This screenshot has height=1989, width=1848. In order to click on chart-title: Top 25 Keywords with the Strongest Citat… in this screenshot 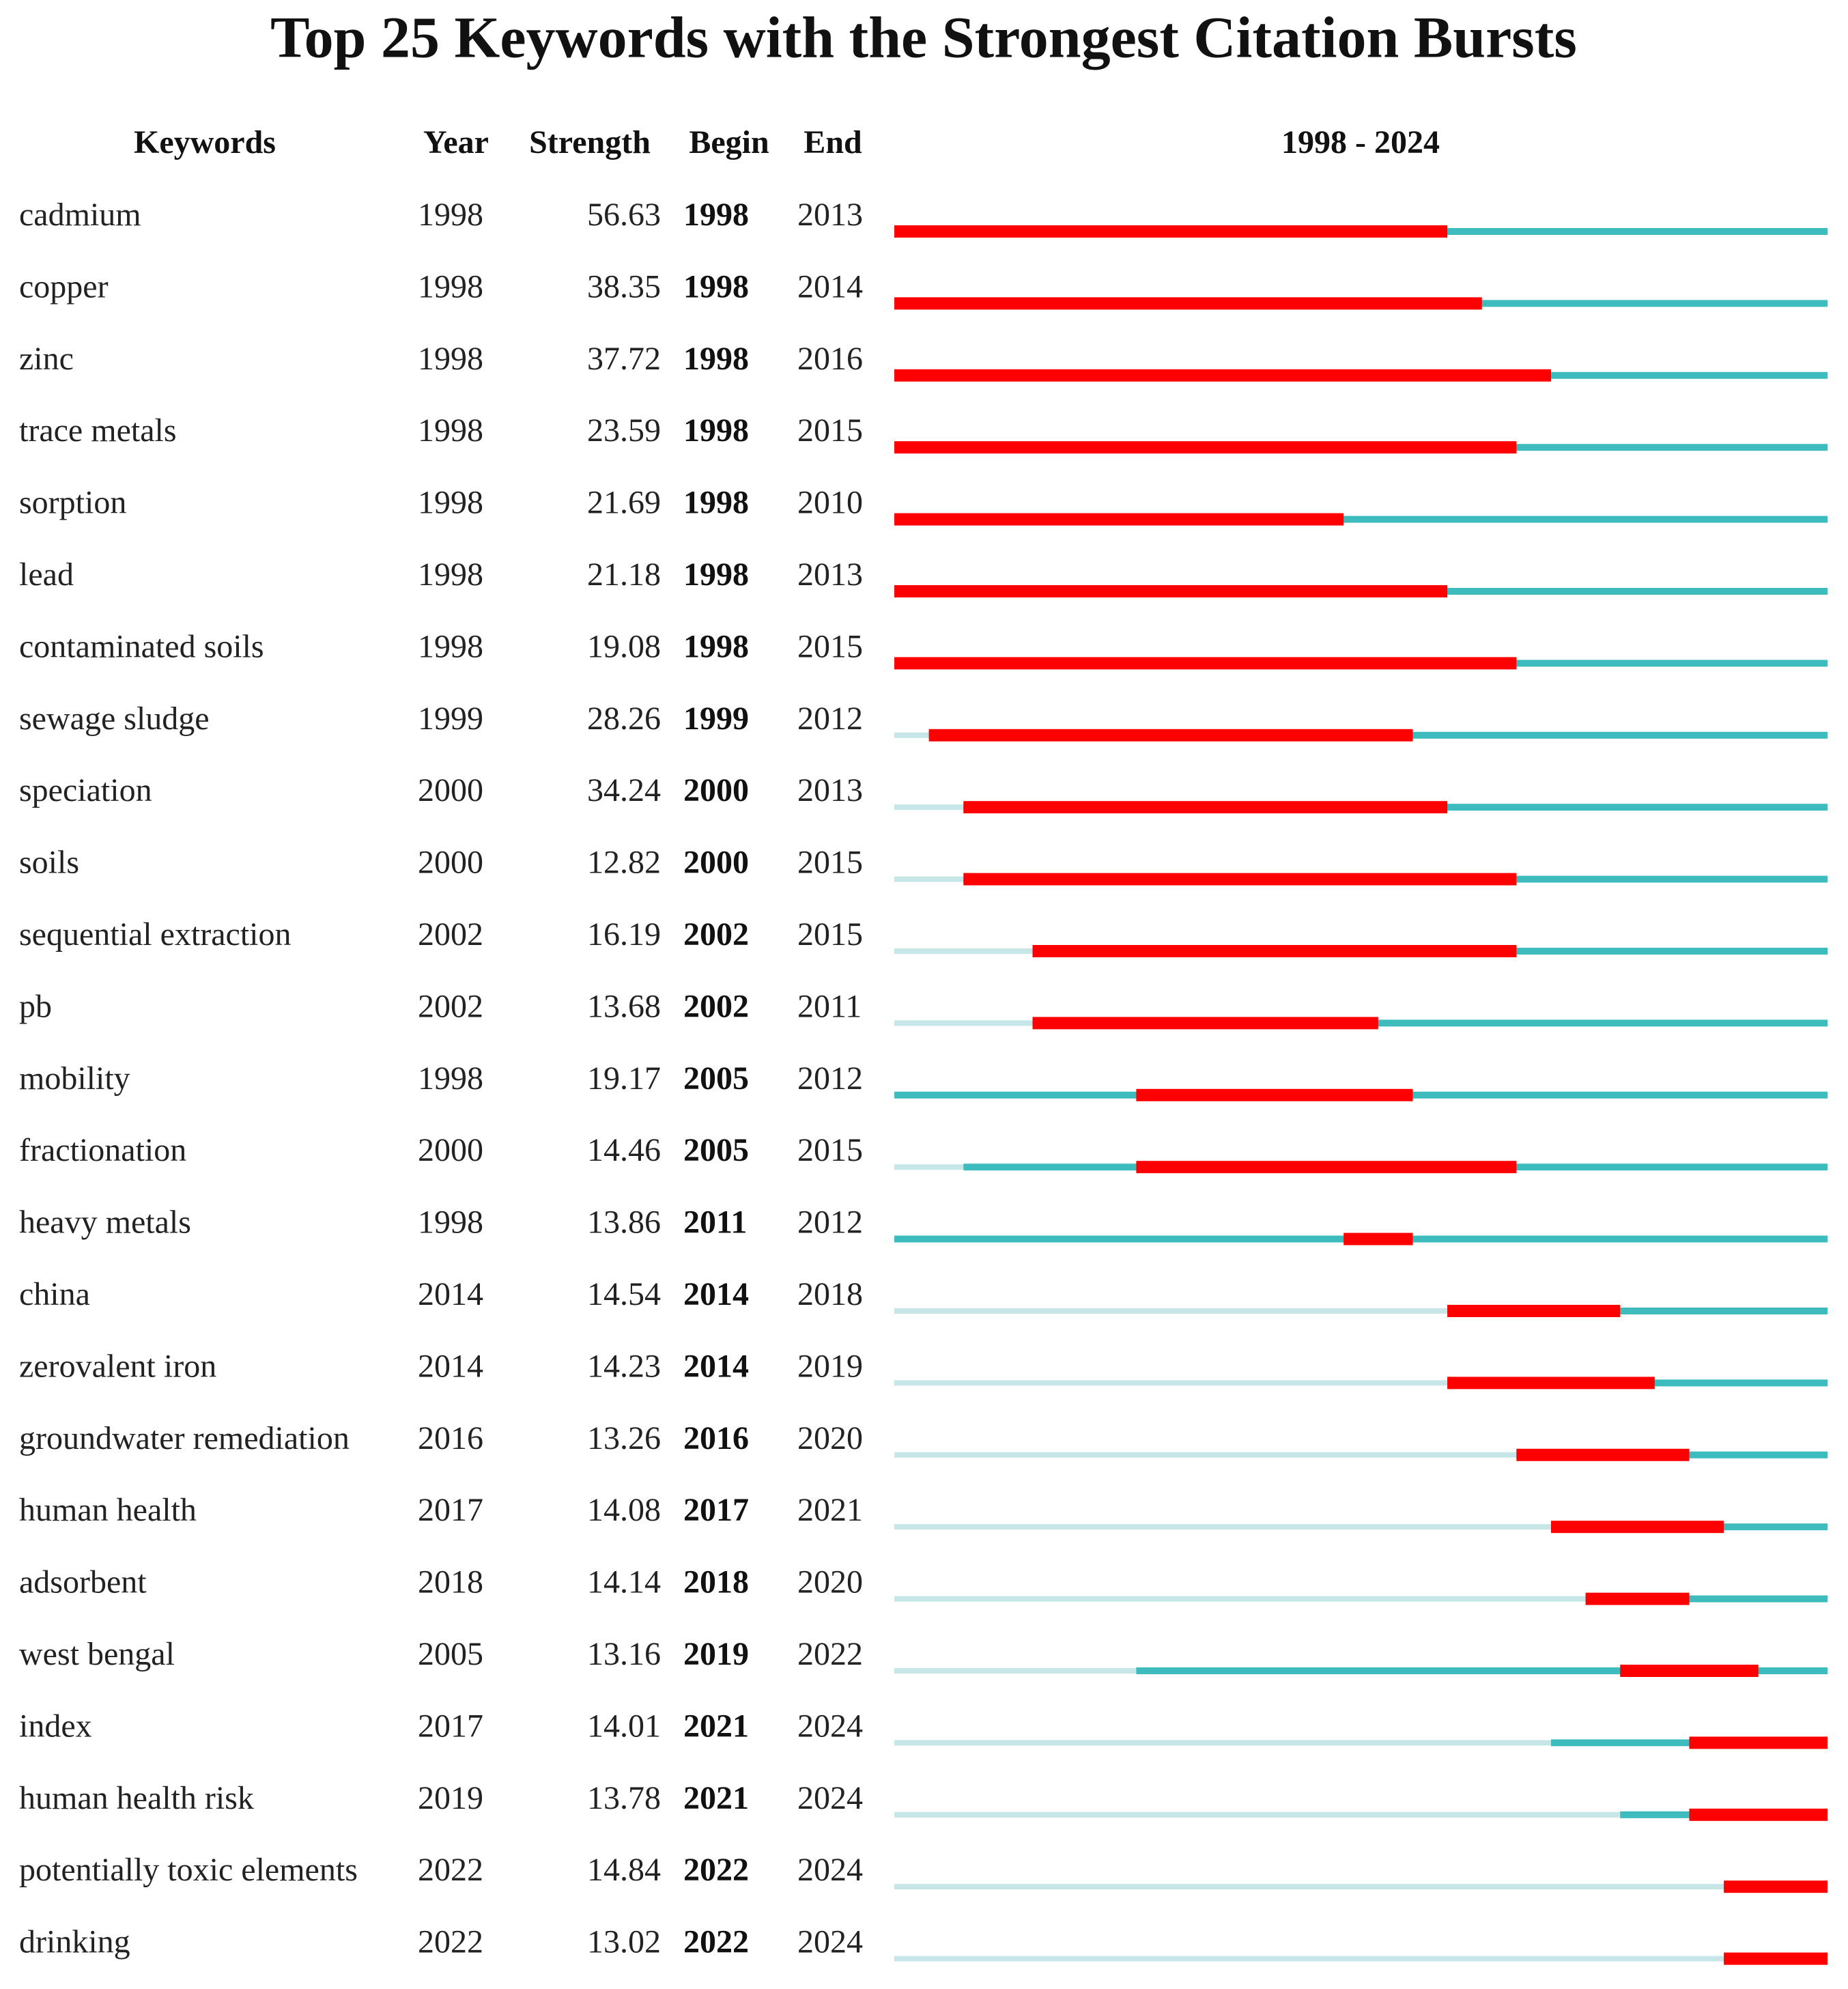, I will do `click(923, 37)`.